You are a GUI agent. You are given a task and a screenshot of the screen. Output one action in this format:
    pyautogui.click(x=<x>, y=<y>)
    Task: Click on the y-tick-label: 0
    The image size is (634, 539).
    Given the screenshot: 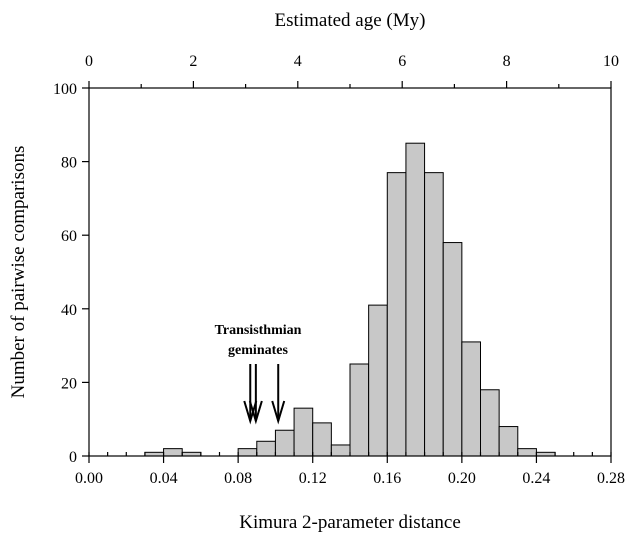 What is the action you would take?
    pyautogui.click(x=73, y=457)
    